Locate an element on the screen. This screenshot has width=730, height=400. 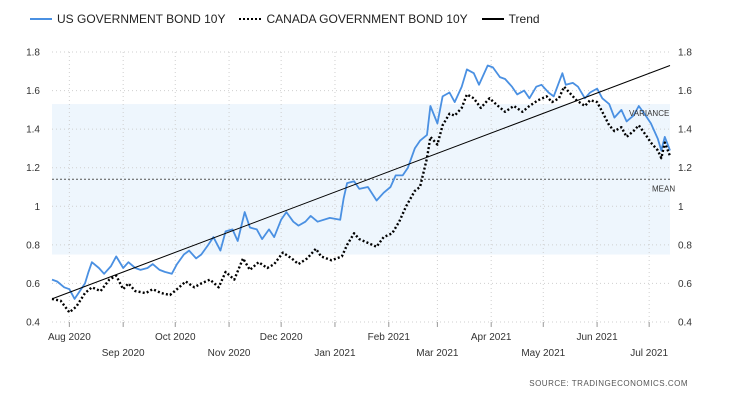
legend-label-canada: CANADA GOVERNMENT BOND 10Y is located at coordinates (367, 19).